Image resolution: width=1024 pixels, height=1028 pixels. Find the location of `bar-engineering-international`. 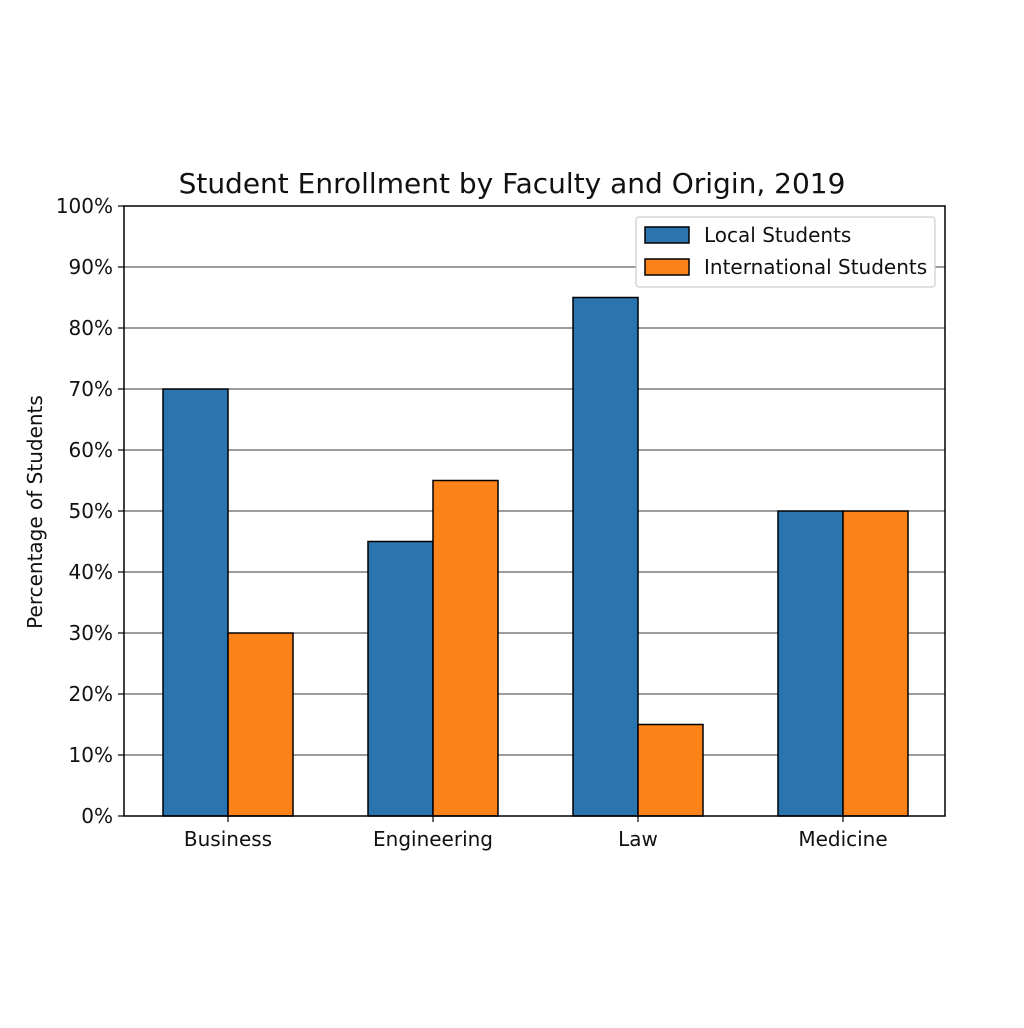

bar-engineering-international is located at coordinates (465, 648).